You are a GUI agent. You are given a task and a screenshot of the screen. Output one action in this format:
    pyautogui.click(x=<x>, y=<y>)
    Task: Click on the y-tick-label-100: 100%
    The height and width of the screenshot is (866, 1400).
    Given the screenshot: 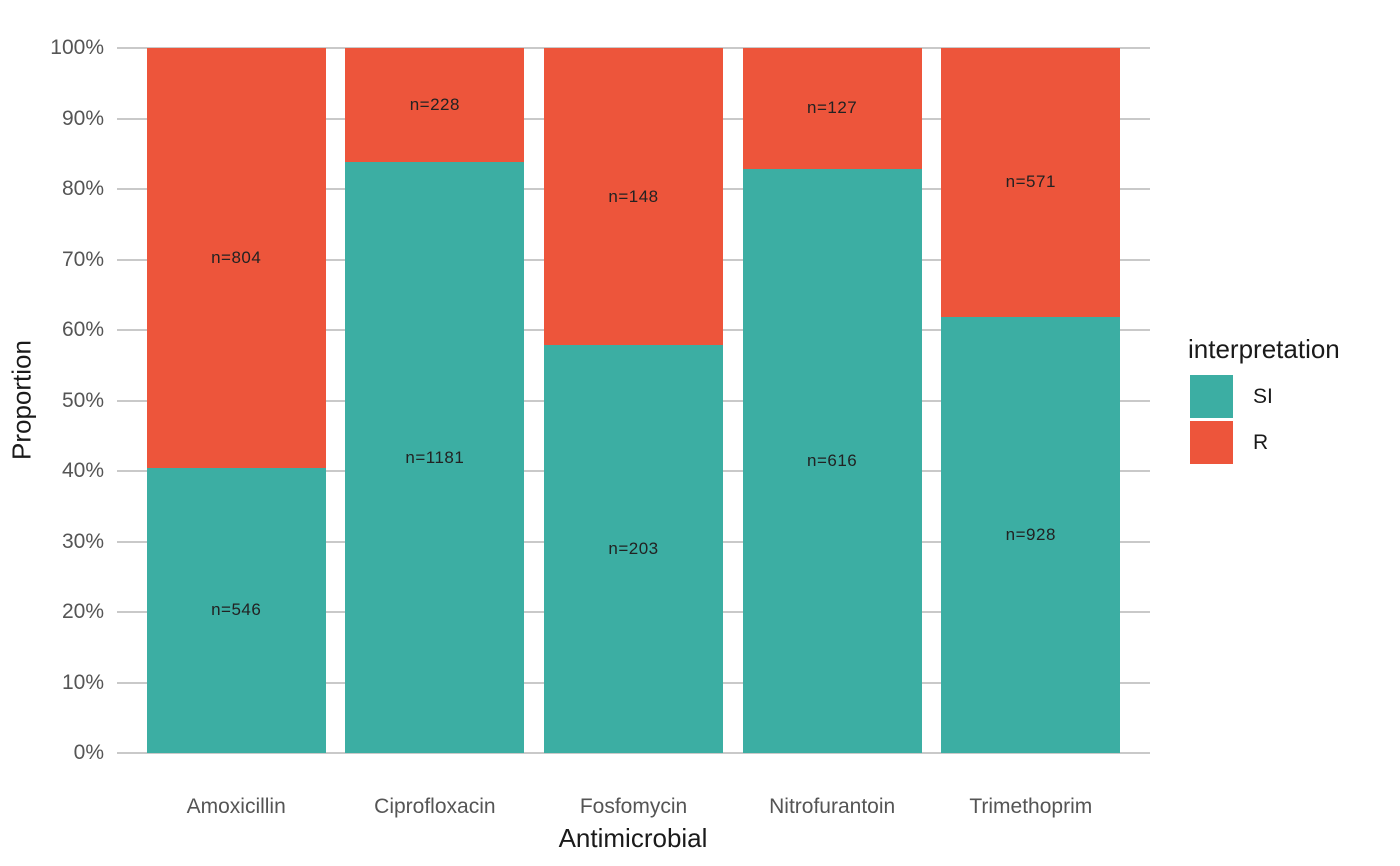 What is the action you would take?
    pyautogui.click(x=77, y=47)
    